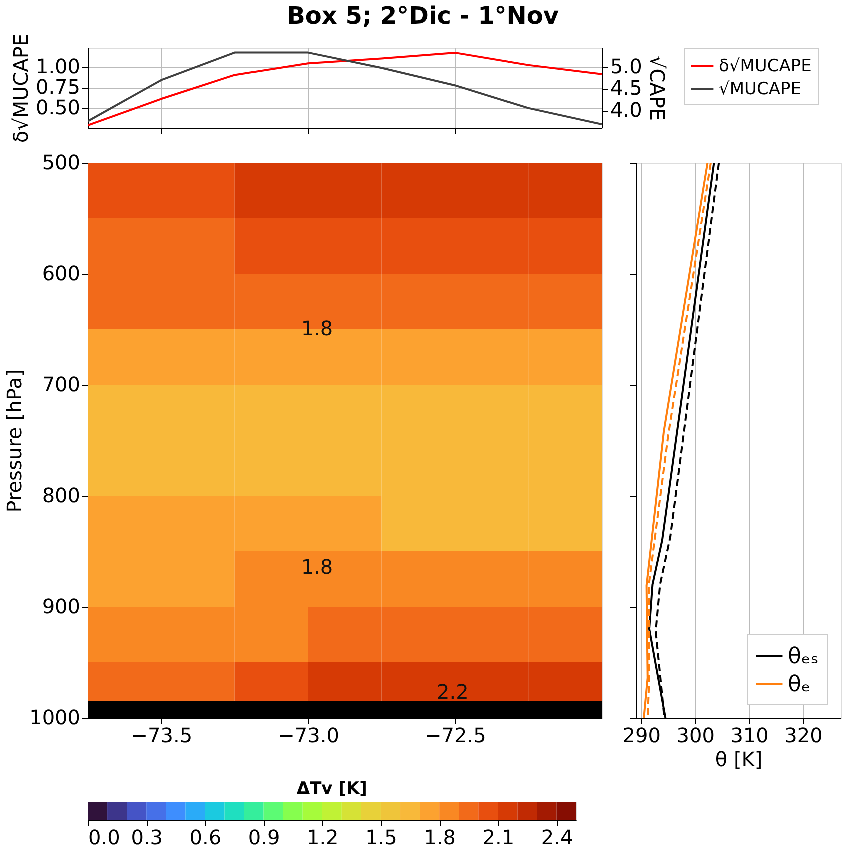 The height and width of the screenshot is (867, 857). I want to click on y-tick-label: 800, so click(61, 496).